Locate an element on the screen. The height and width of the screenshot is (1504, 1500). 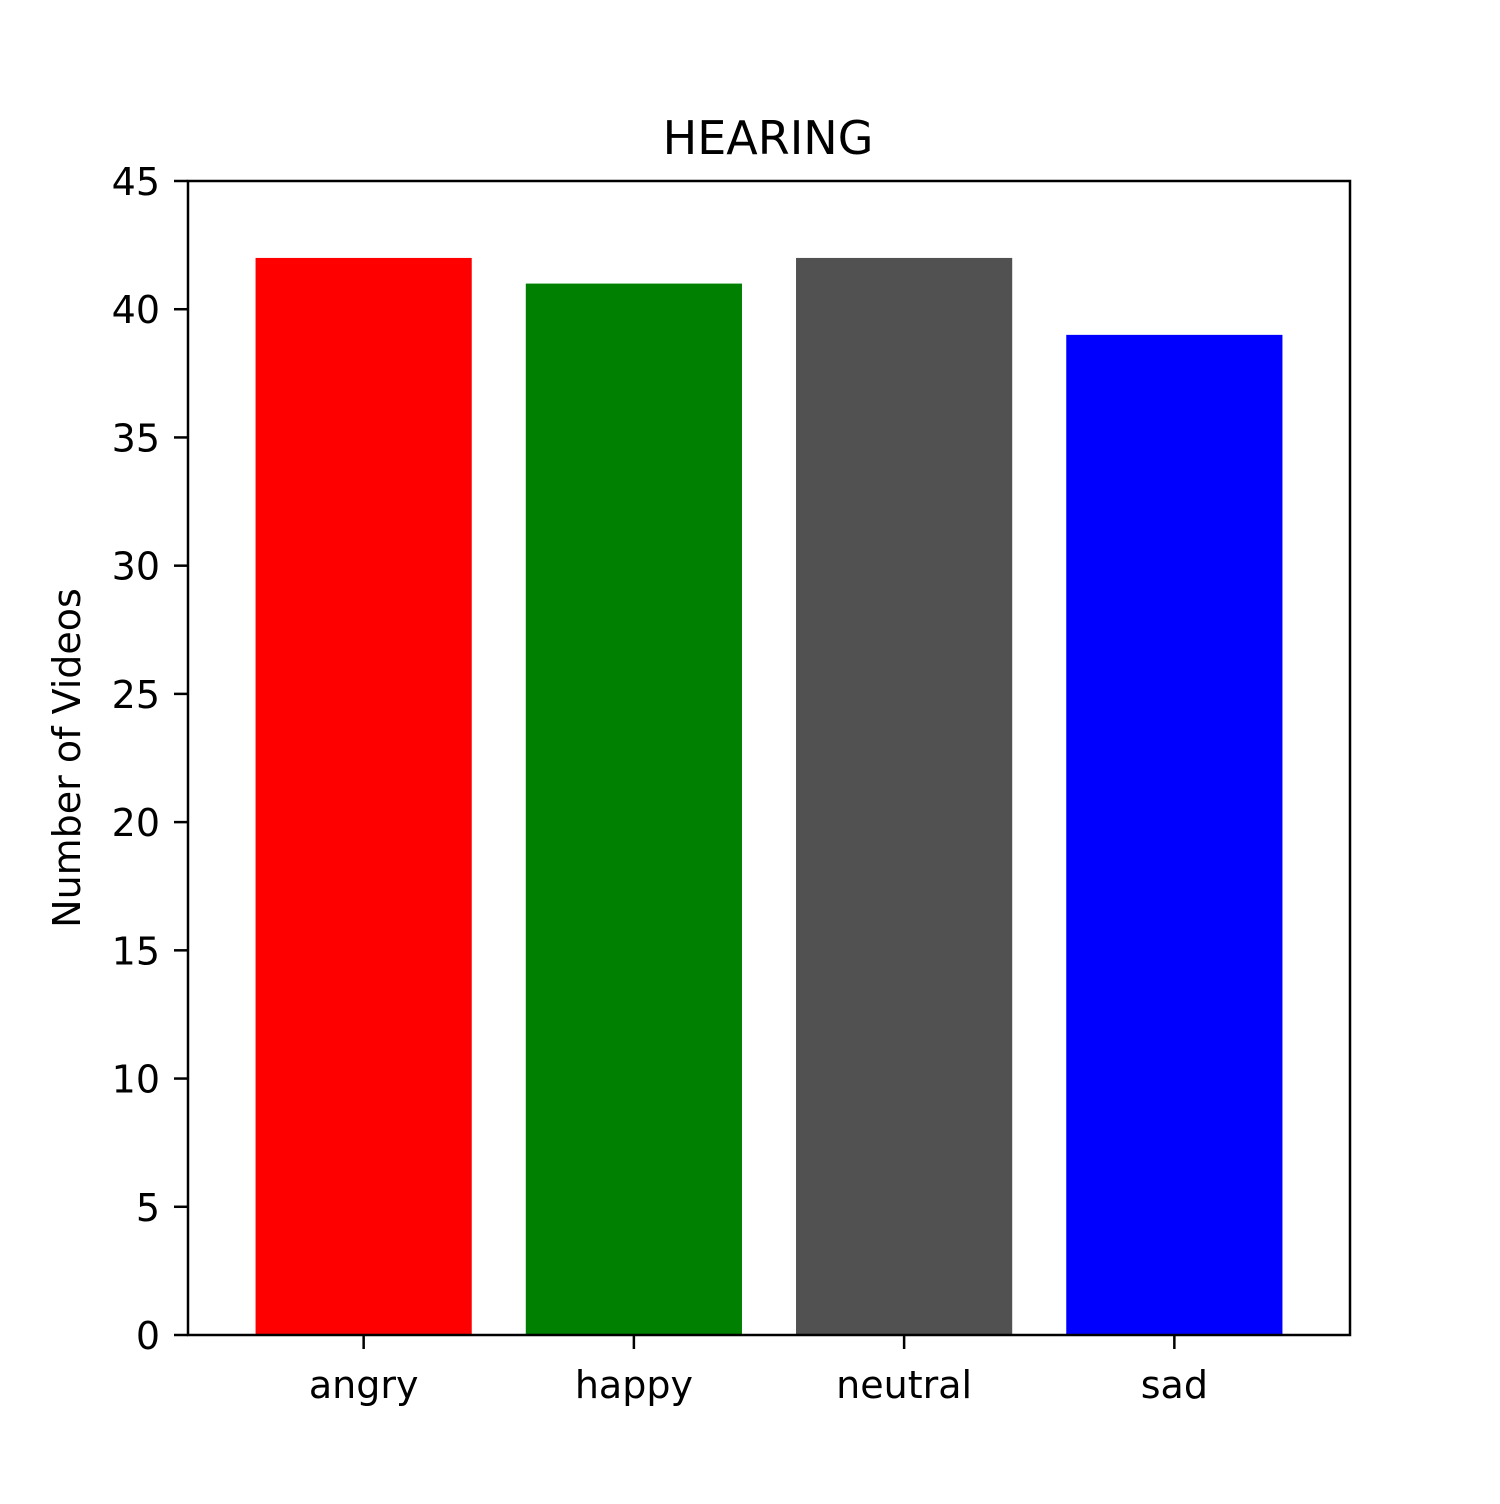
x-tick-label-sad: sad is located at coordinates (1174, 1385).